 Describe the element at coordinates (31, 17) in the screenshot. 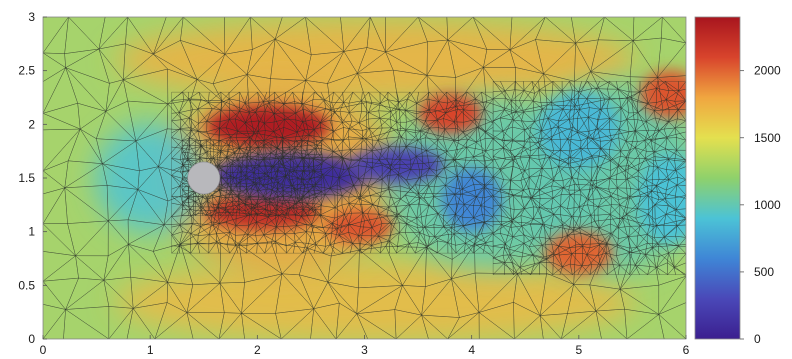

I see `y-tick-label: 3` at that location.